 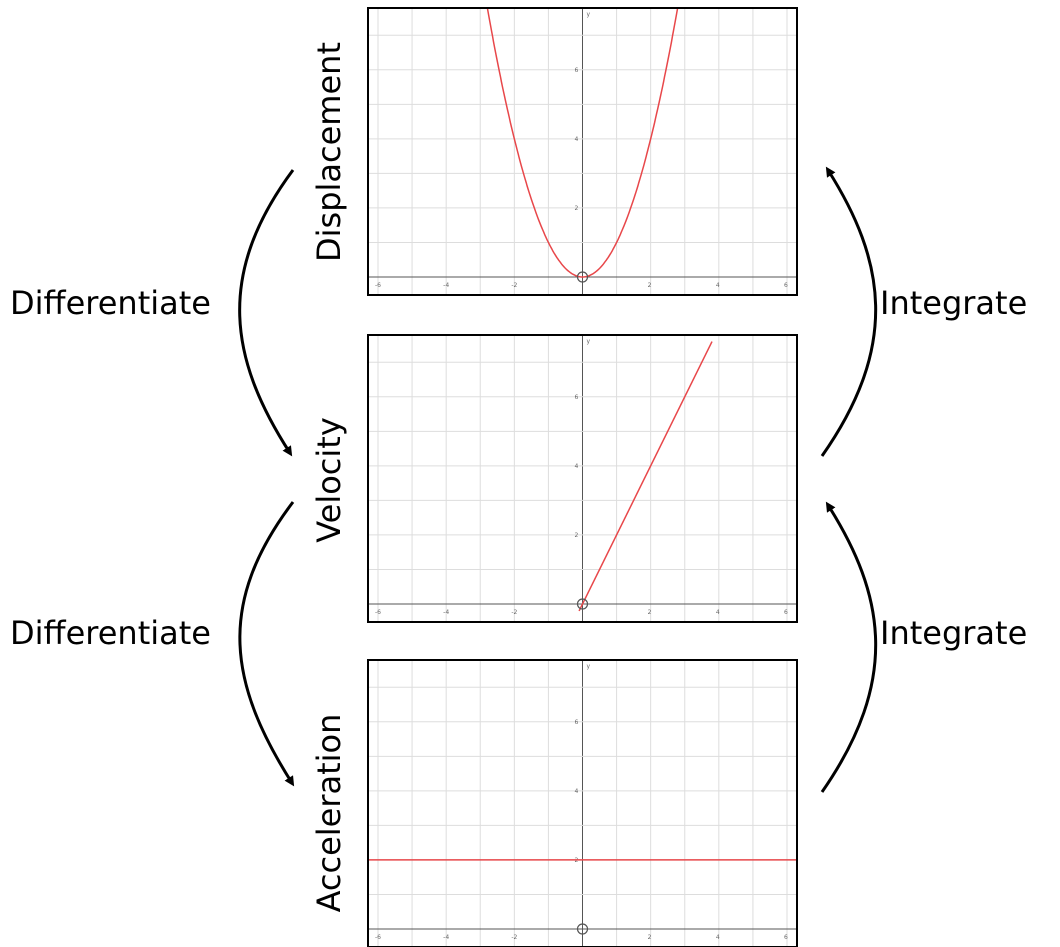 What do you see at coordinates (582, 604) in the screenshot?
I see `velocity-origin-marker` at bounding box center [582, 604].